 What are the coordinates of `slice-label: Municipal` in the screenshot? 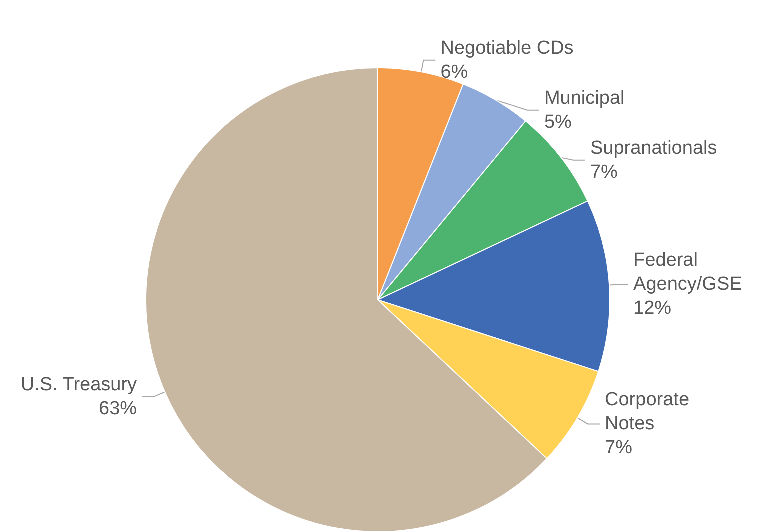 It's located at (584, 98).